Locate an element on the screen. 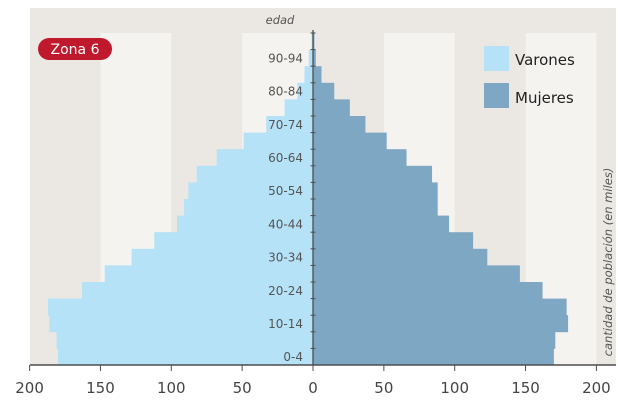  legend-swatch-varones is located at coordinates (496, 58).